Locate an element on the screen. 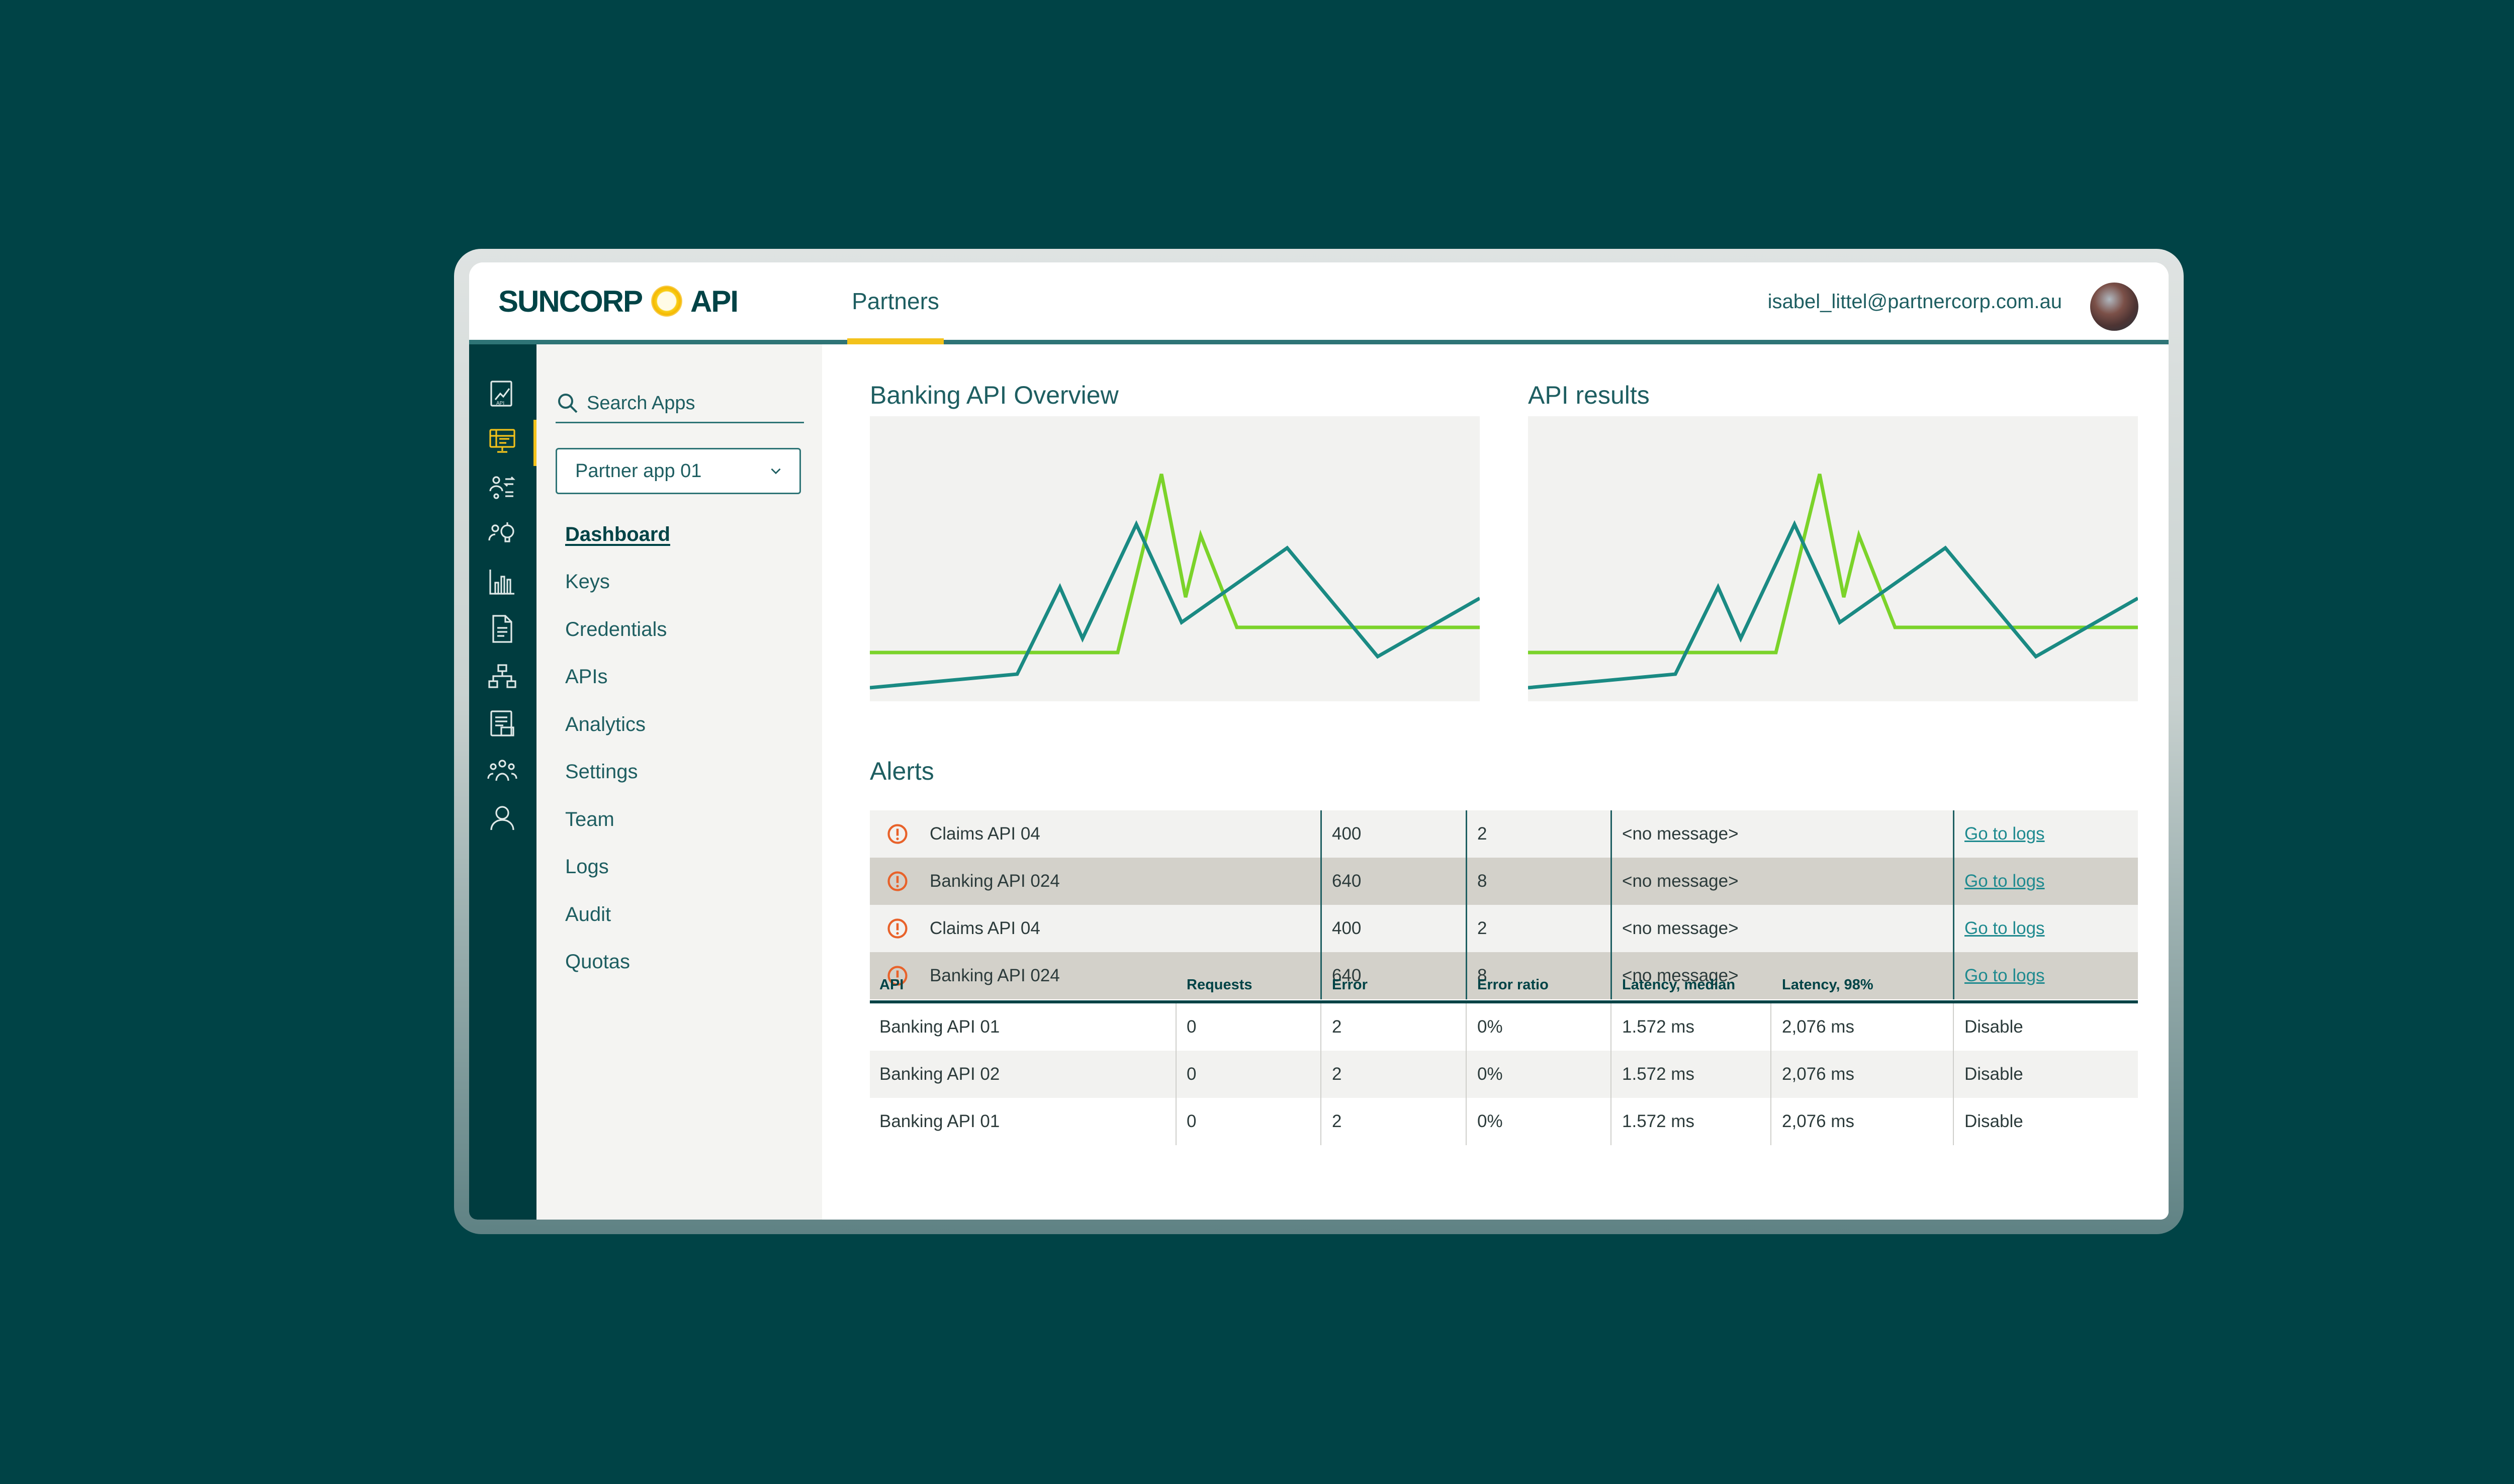  column-header-api: API is located at coordinates (891, 985).